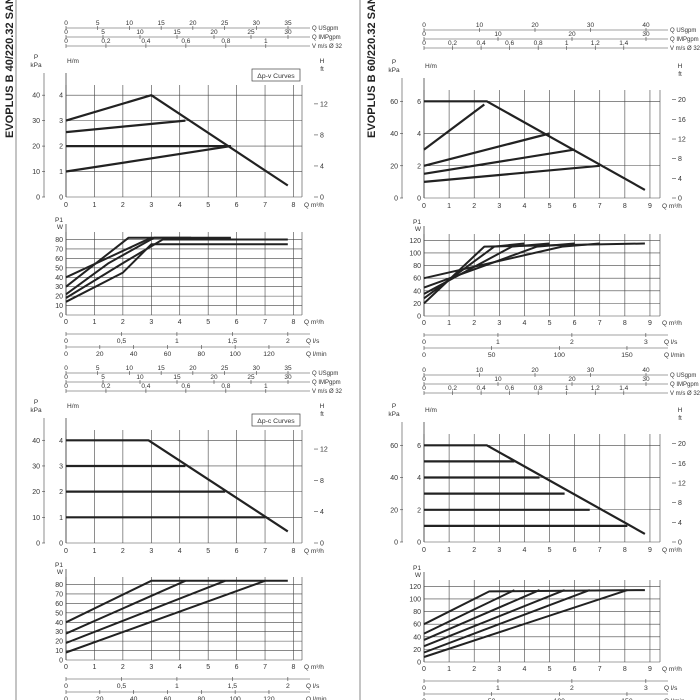 This screenshot has height=700, width=700. What do you see at coordinates (575, 550) in the screenshot?
I see `x-tick-label: 6` at bounding box center [575, 550].